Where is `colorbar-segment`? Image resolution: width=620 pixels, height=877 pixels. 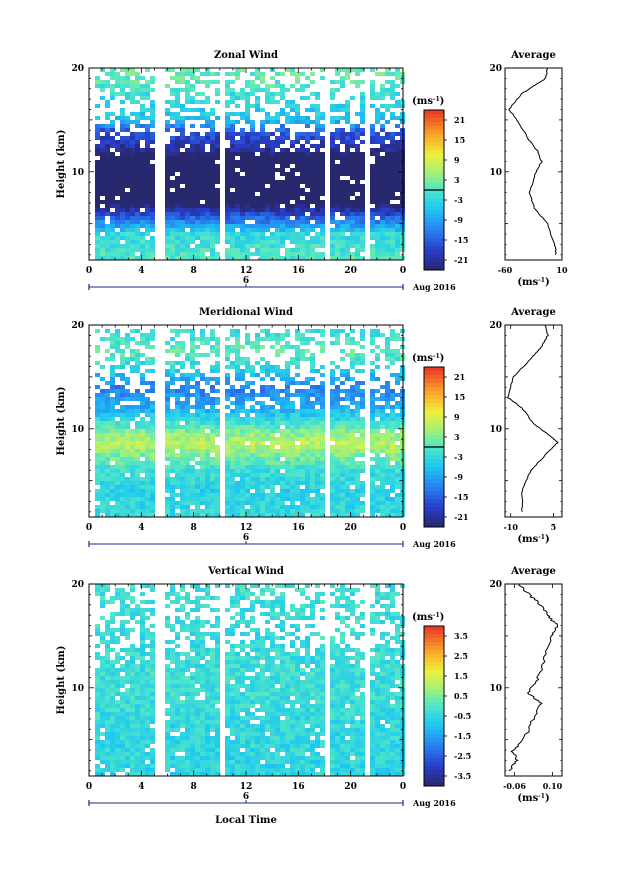
colorbar-segment is located at coordinates (434, 385).